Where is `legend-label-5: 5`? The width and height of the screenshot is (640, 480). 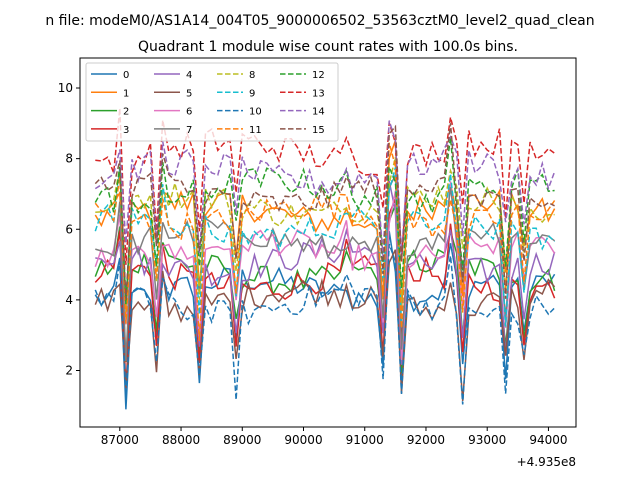
legend-label-5: 5 is located at coordinates (189, 93).